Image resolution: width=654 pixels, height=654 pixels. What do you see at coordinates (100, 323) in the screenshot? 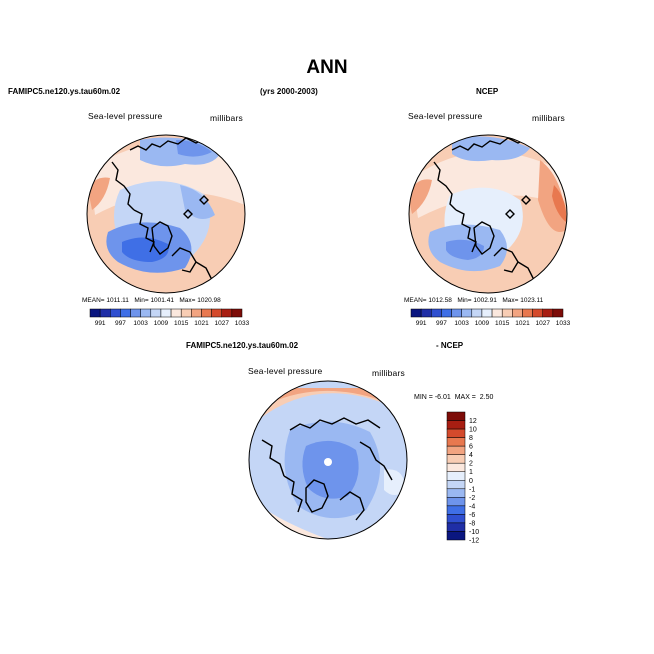
I see `panel1-colorbar-tick-label: 991` at bounding box center [100, 323].